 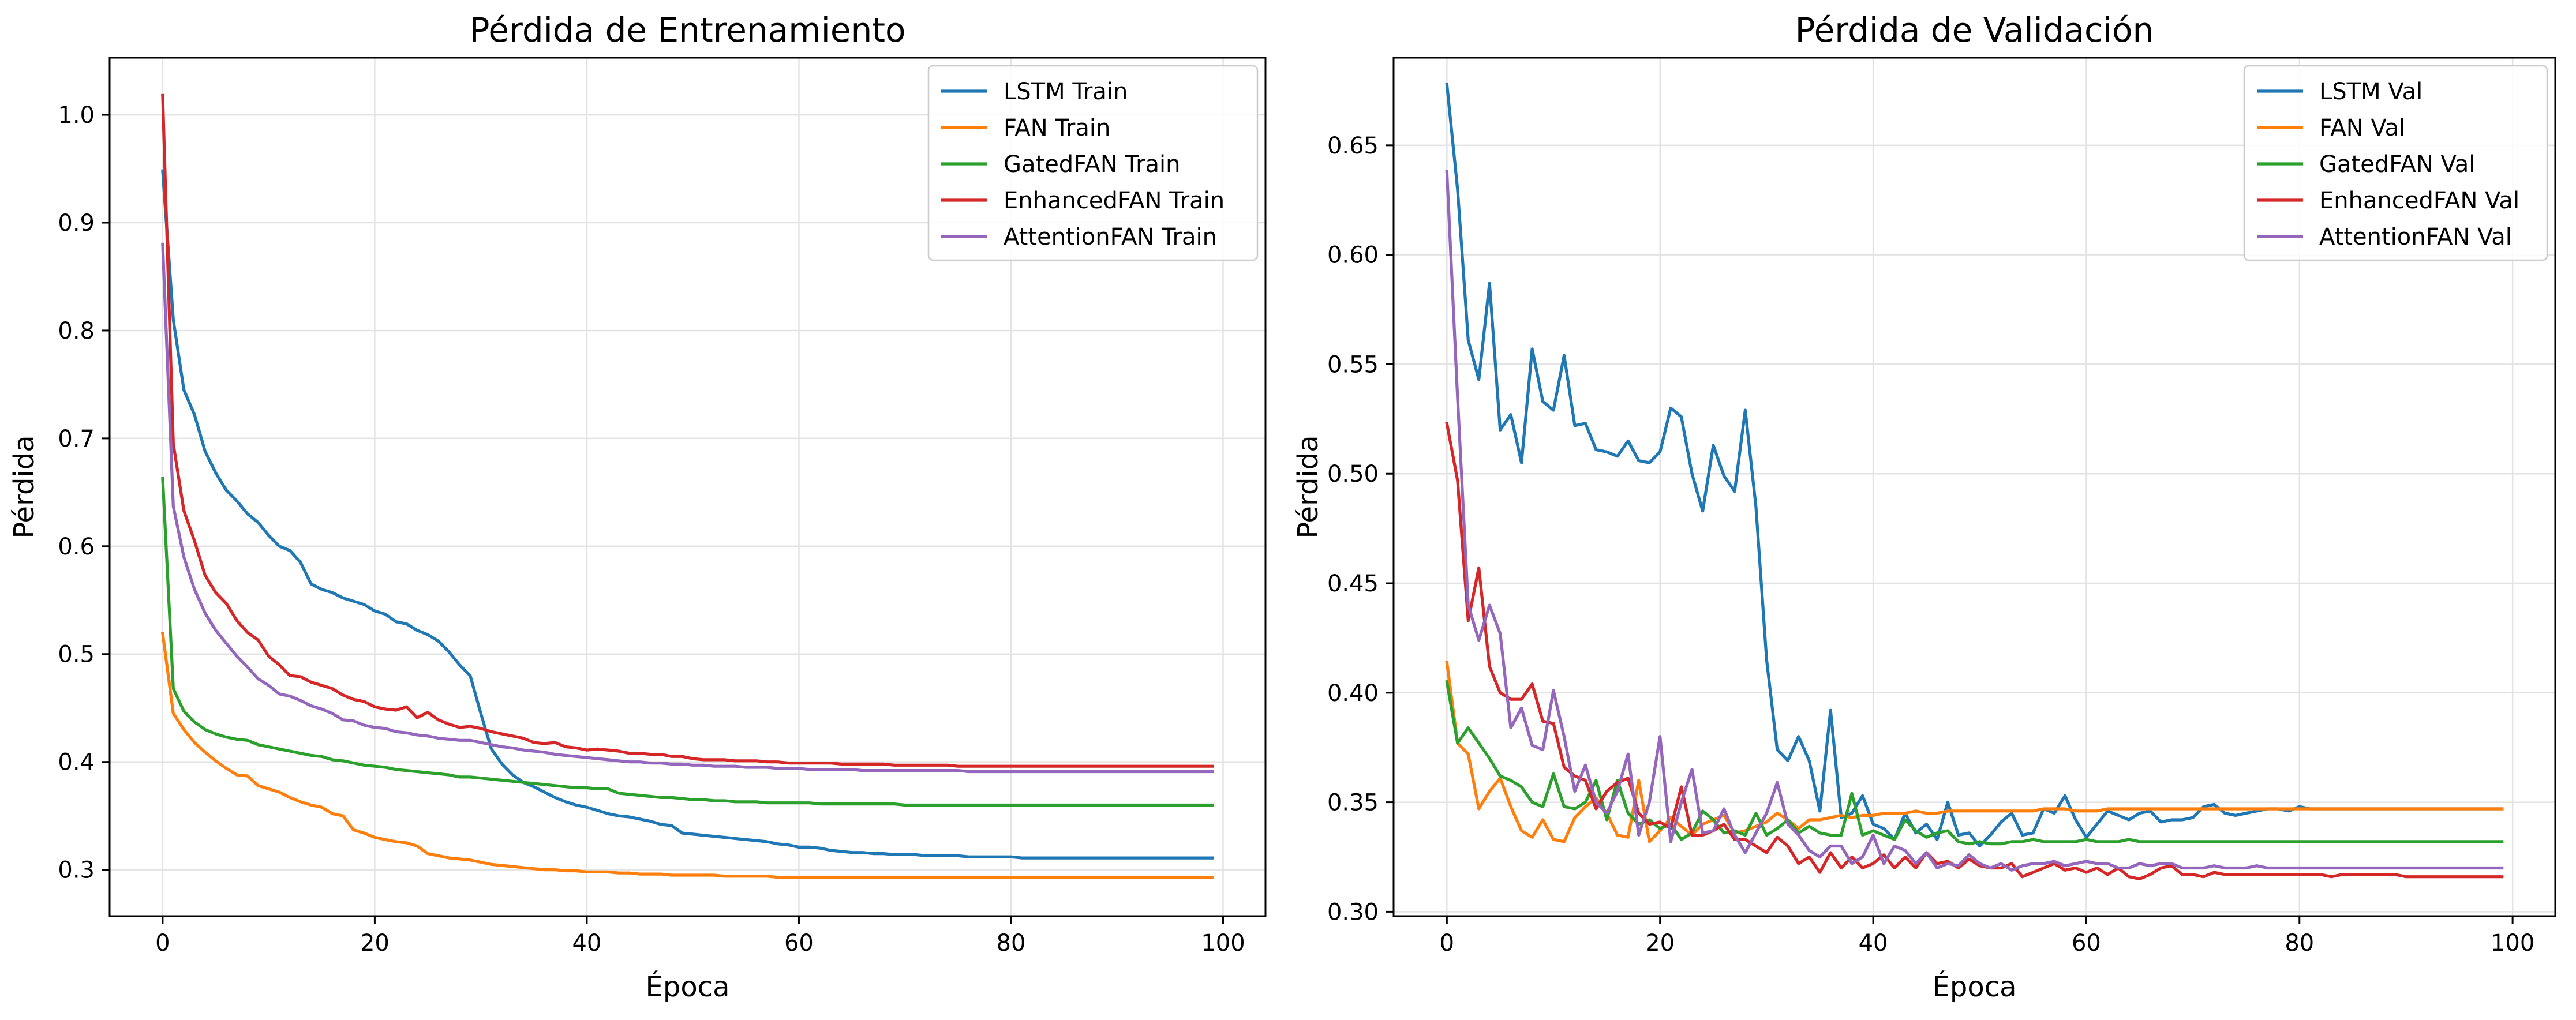 What do you see at coordinates (1353, 693) in the screenshot?
I see `y-tick-label: 0.40` at bounding box center [1353, 693].